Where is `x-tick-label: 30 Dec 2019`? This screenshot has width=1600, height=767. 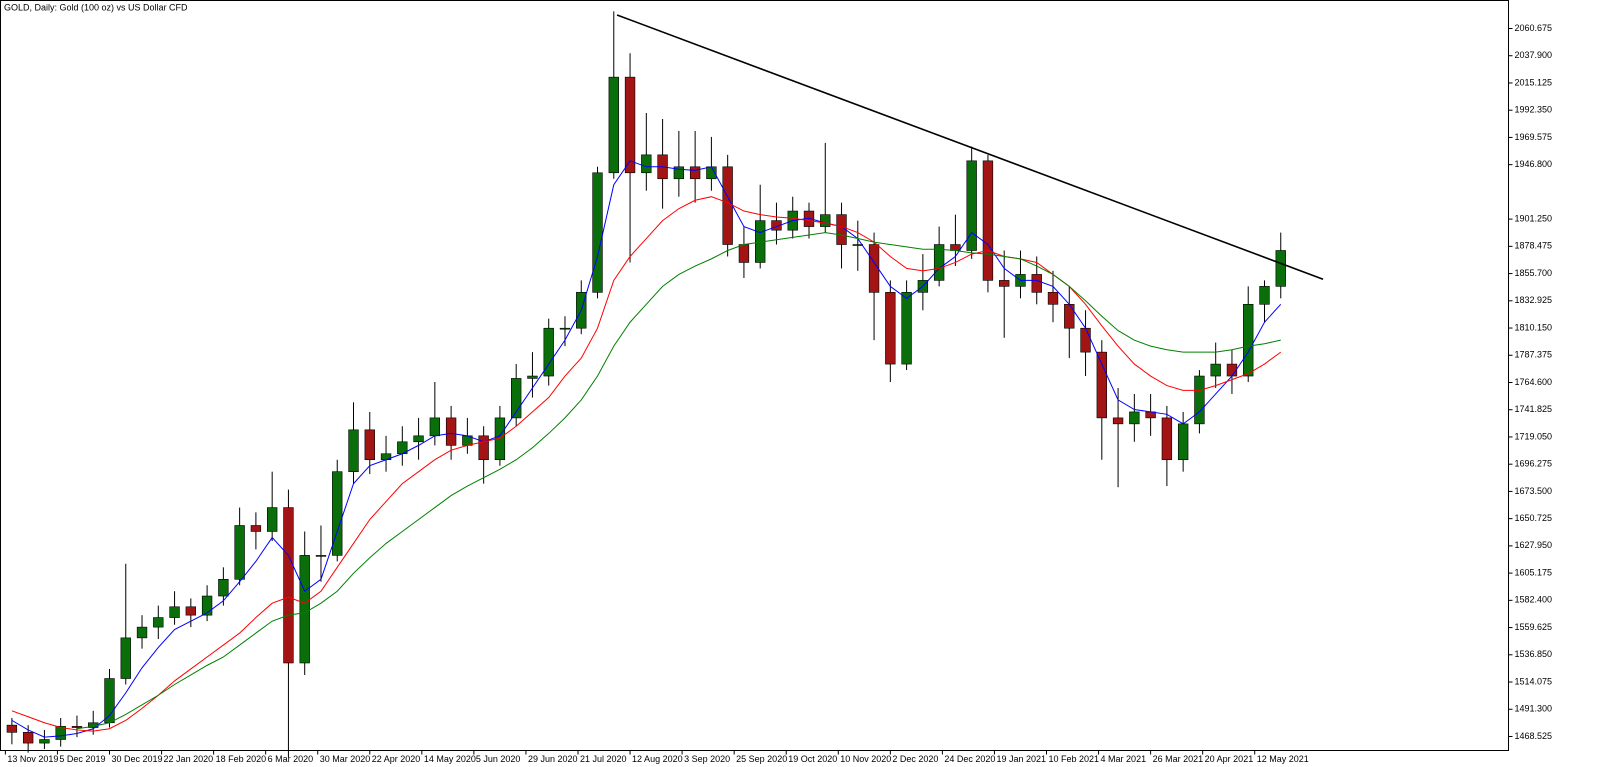 x-tick-label: 30 Dec 2019 is located at coordinates (136, 759).